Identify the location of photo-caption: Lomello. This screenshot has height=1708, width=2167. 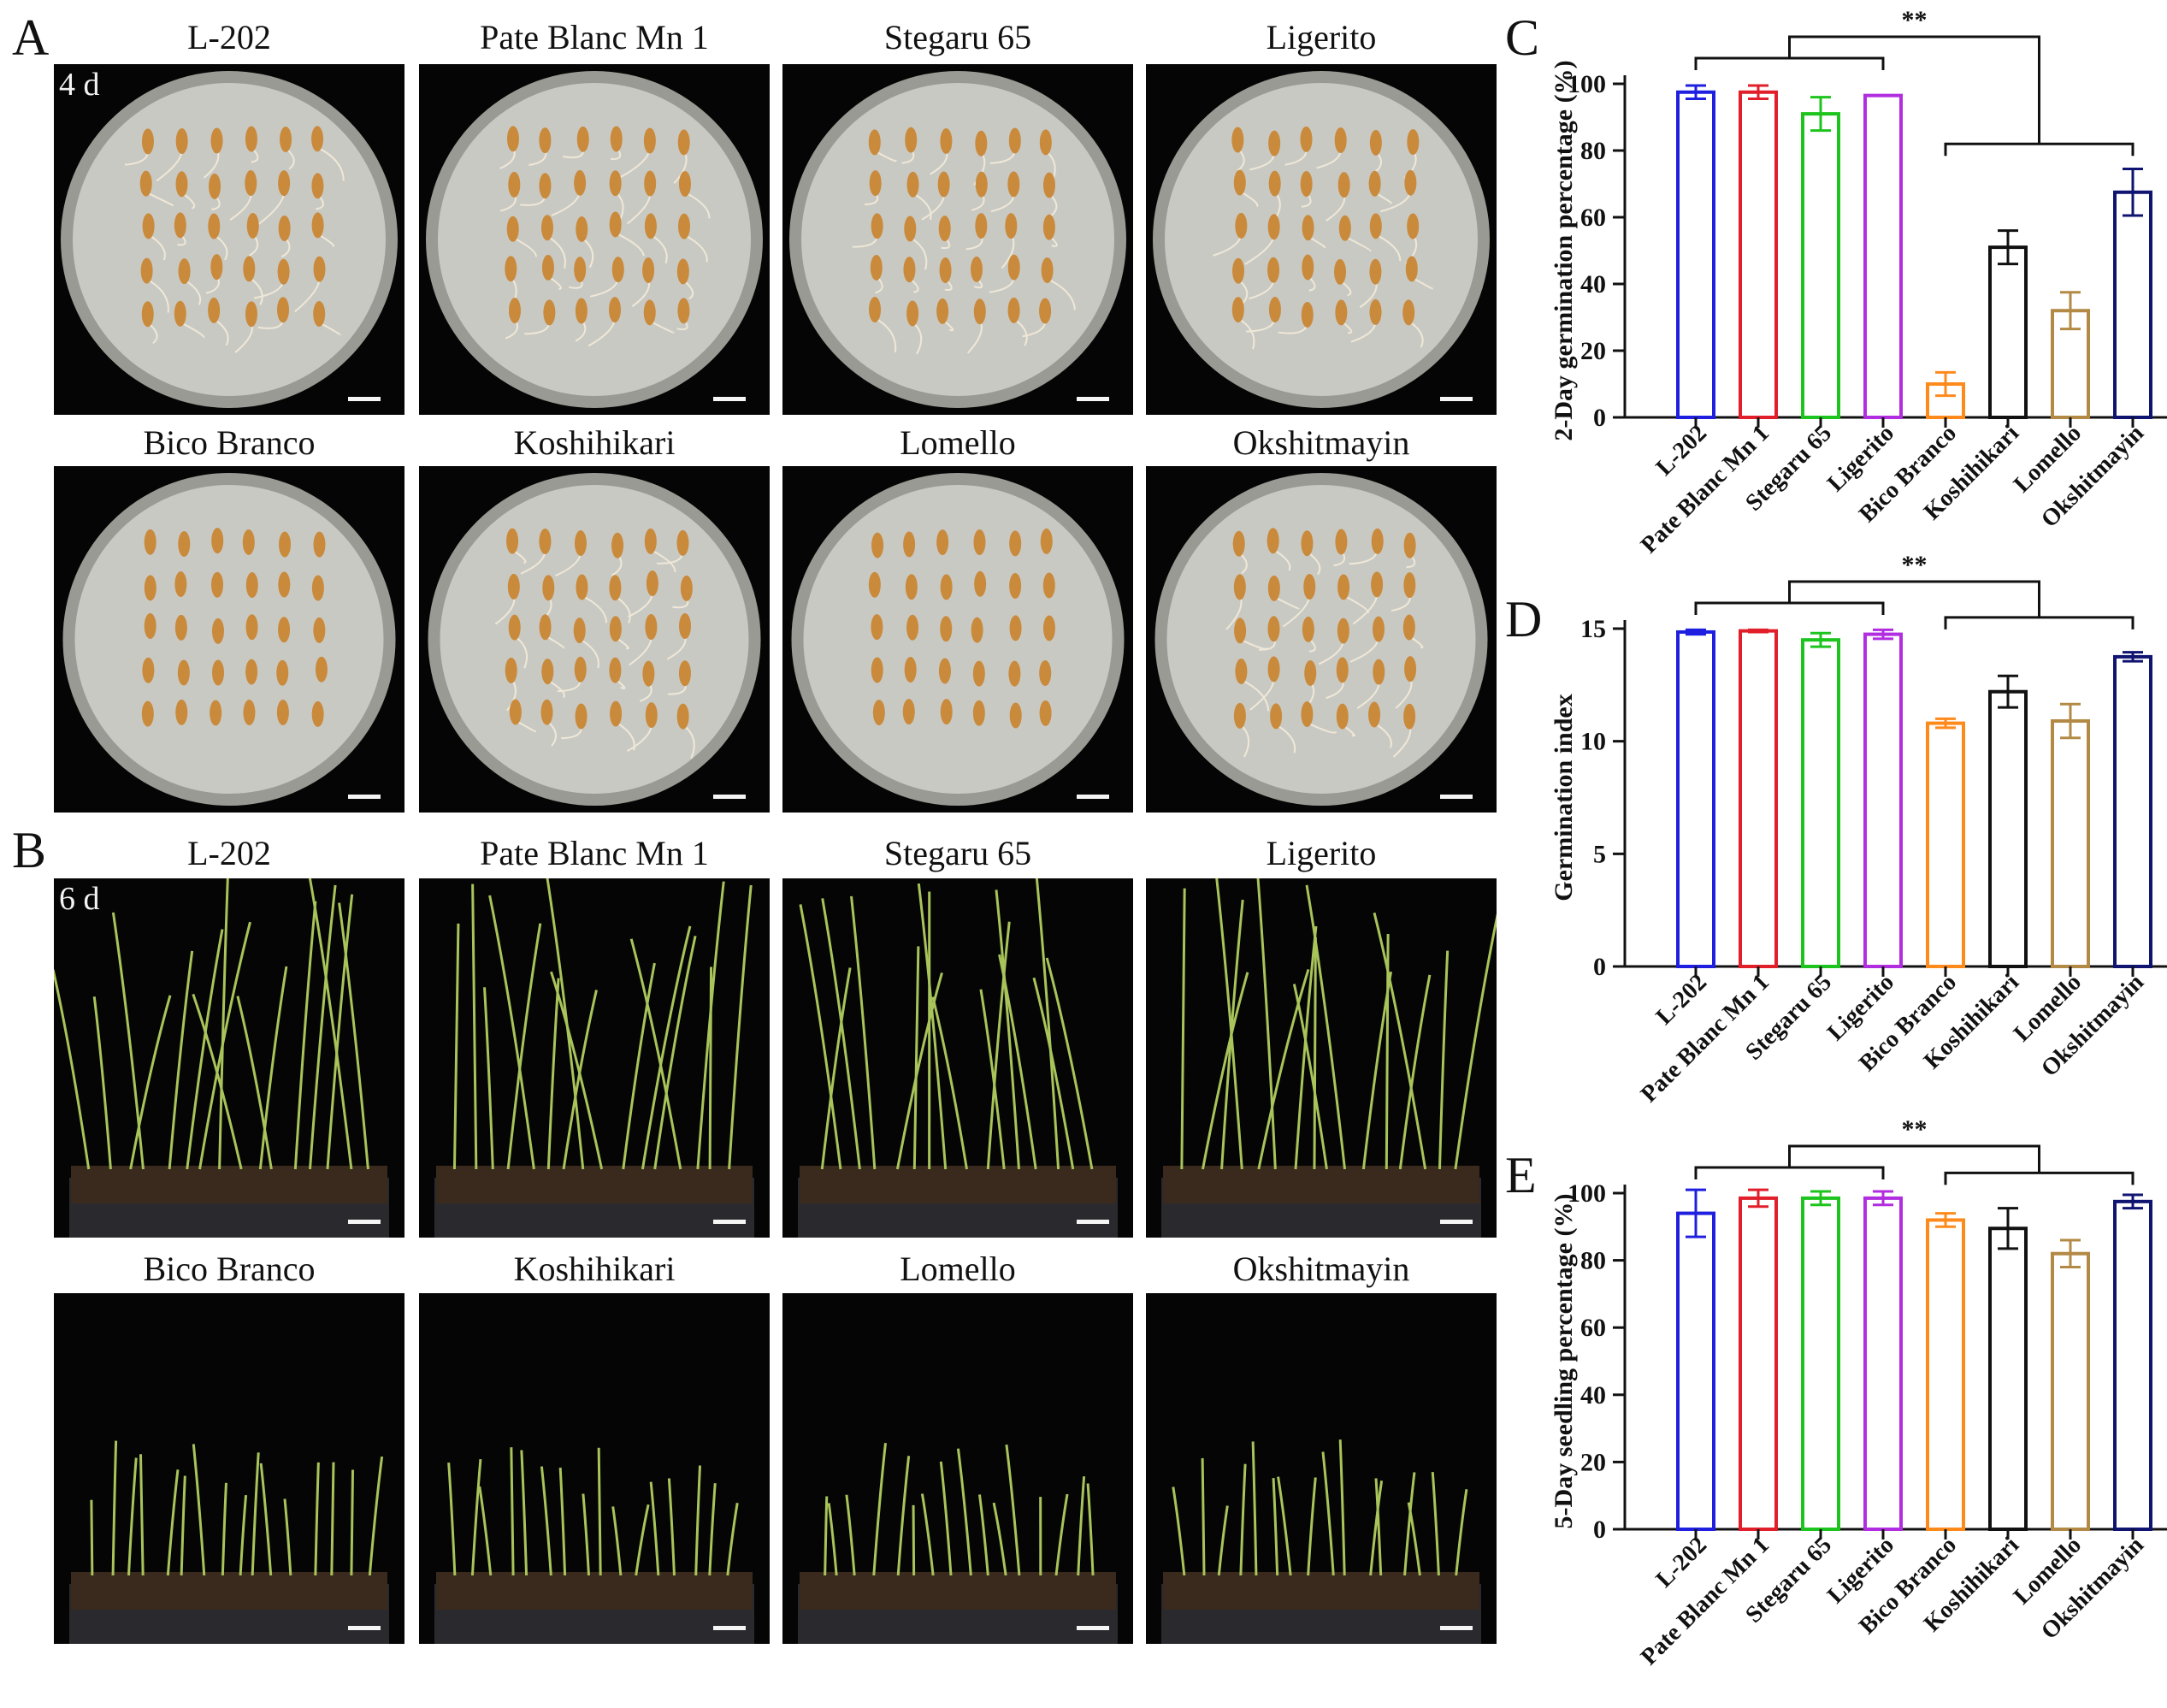
(958, 442).